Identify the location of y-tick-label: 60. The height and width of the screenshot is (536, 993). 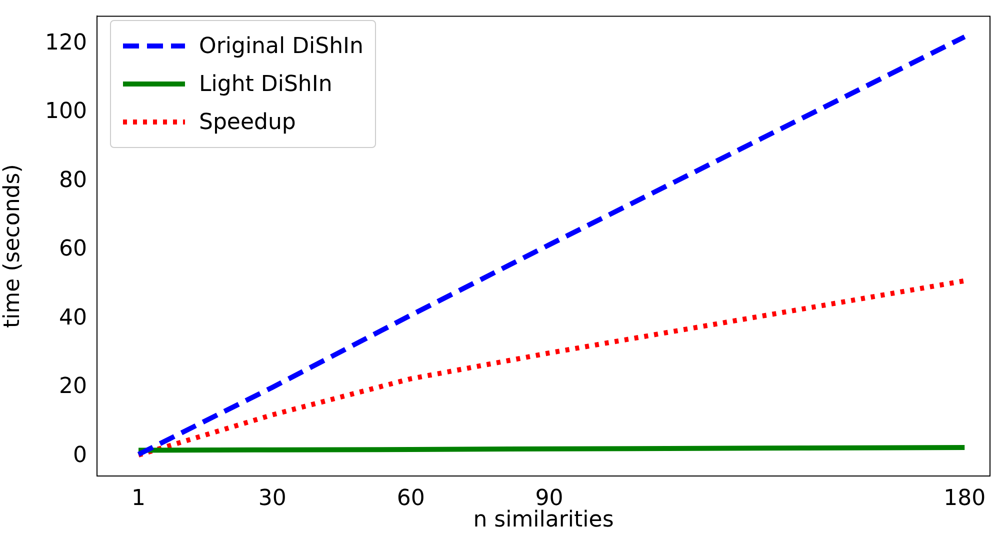
(73, 249).